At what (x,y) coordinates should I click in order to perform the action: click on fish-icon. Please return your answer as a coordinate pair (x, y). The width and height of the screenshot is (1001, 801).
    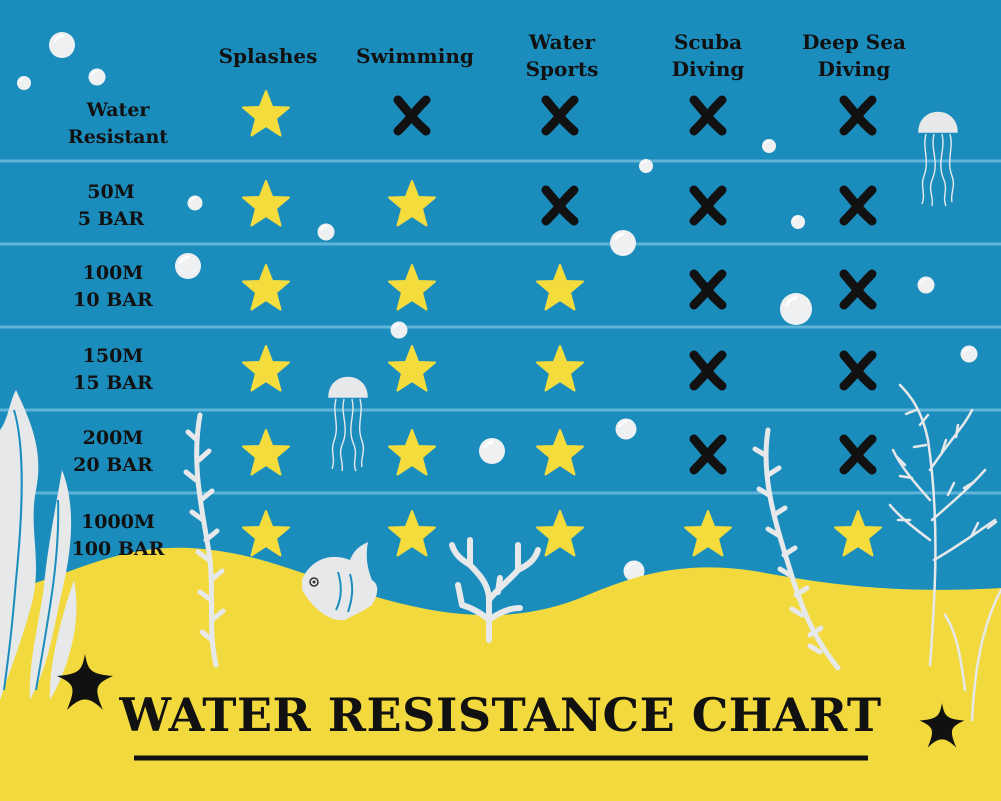
    Looking at the image, I should click on (340, 581).